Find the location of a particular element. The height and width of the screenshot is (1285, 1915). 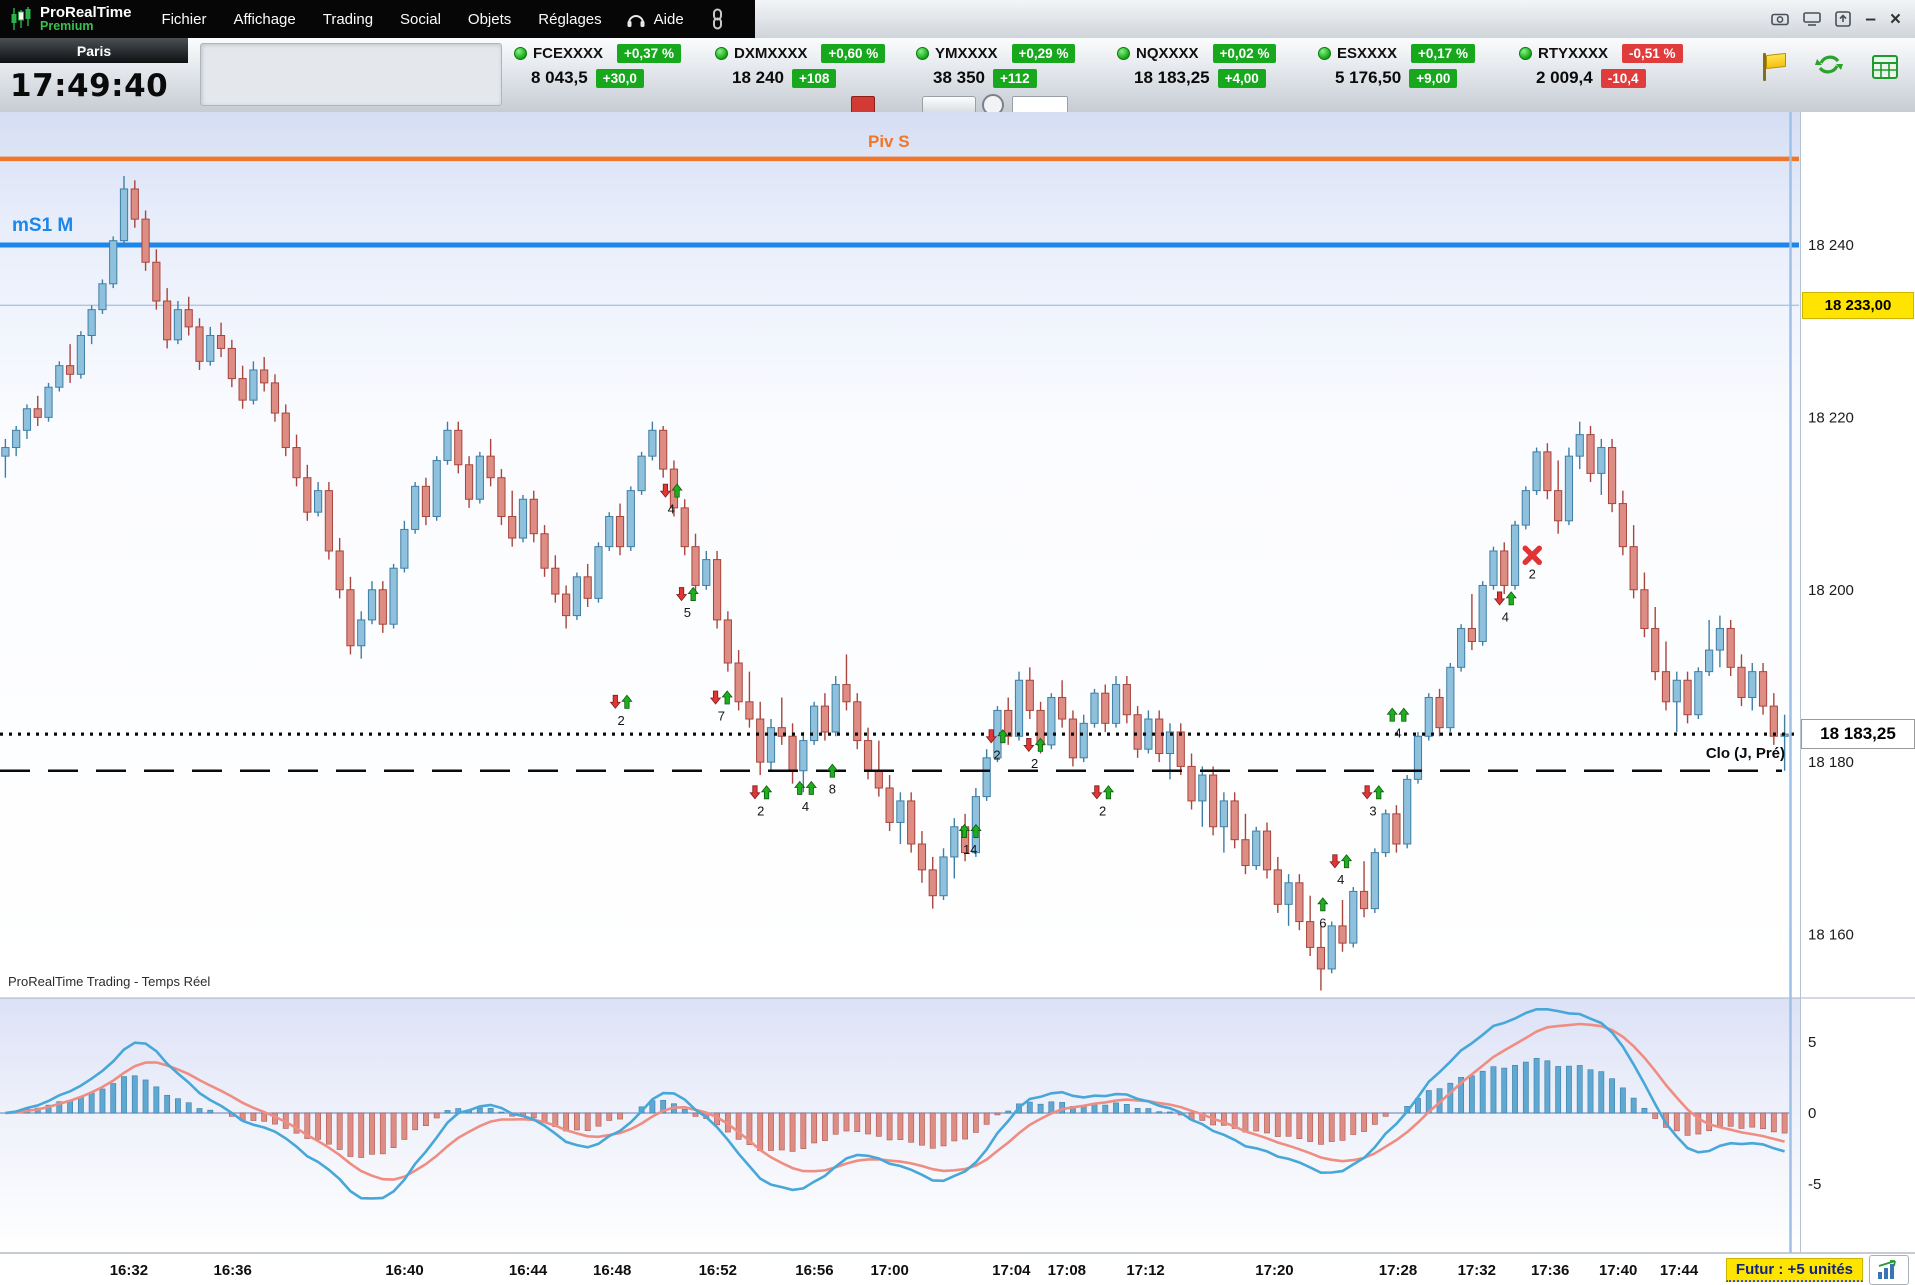

market-name: Paris is located at coordinates (94, 50).